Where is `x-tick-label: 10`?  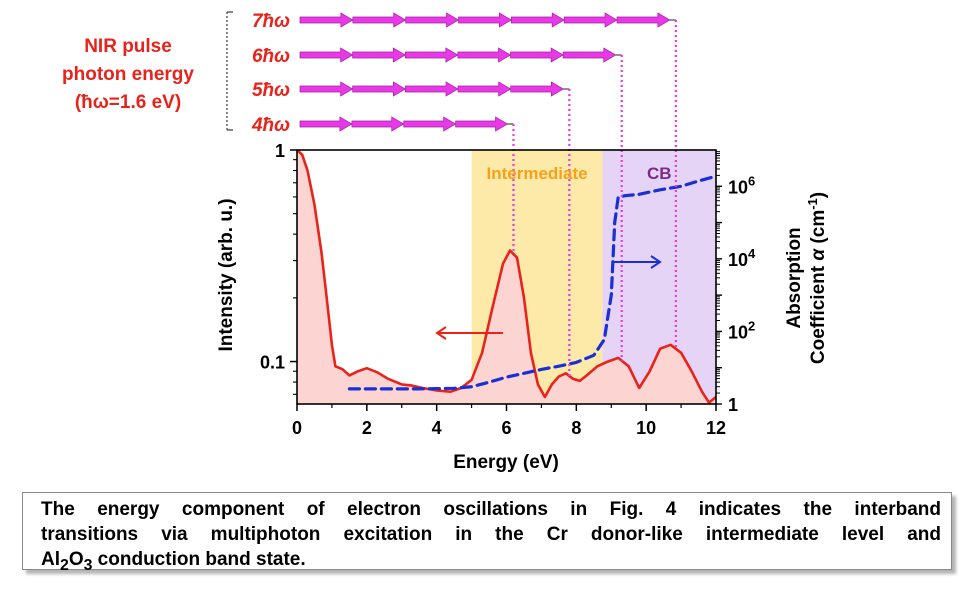 x-tick-label: 10 is located at coordinates (646, 428).